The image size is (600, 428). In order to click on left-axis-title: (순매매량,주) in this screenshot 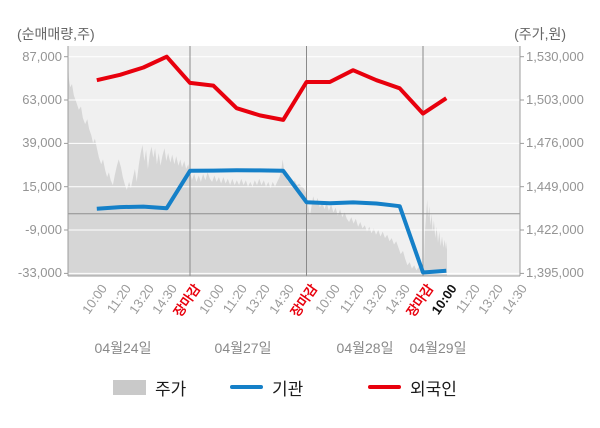, I will do `click(56, 34)`.